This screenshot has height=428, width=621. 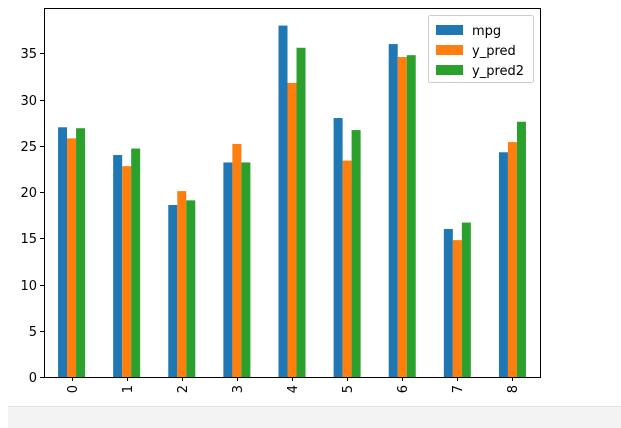 What do you see at coordinates (348, 389) in the screenshot?
I see `x-tick-label: 5` at bounding box center [348, 389].